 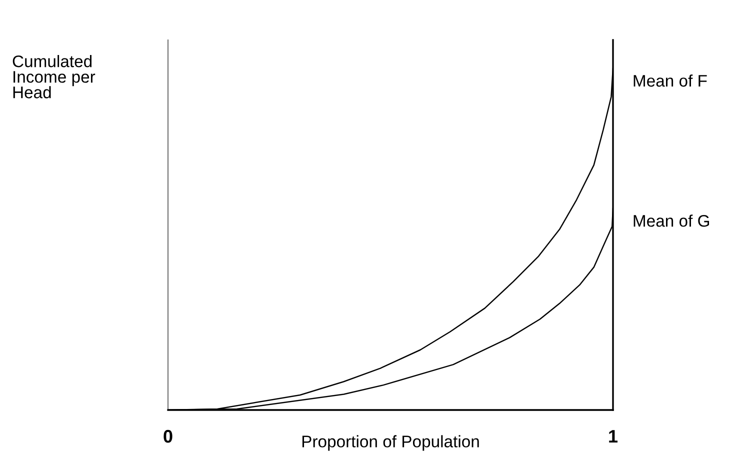 What do you see at coordinates (168, 436) in the screenshot?
I see `x-tick-label: 0` at bounding box center [168, 436].